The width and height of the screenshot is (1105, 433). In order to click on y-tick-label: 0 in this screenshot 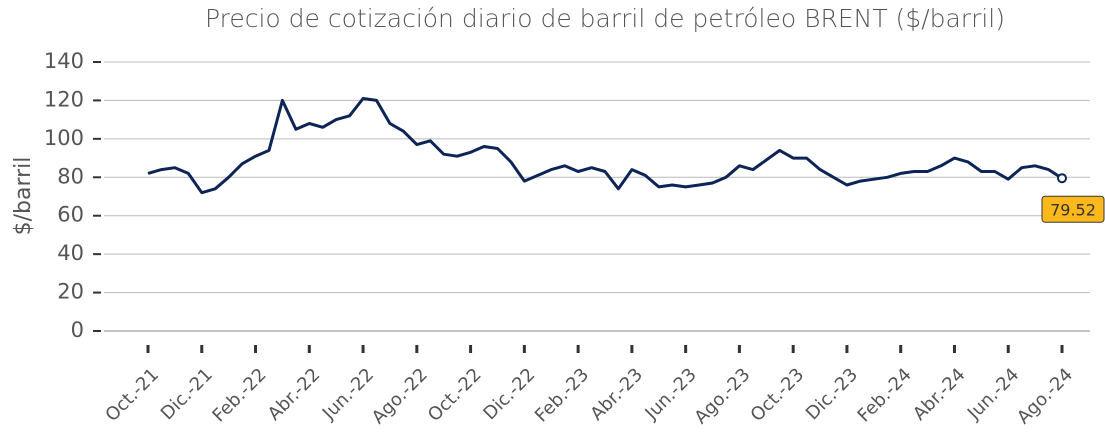, I will do `click(77, 330)`.